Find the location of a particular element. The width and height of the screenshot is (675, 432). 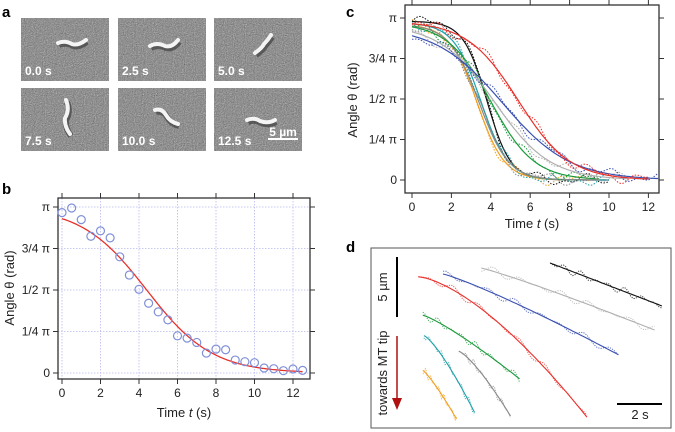

trace-fit-green is located at coordinates (471, 347).